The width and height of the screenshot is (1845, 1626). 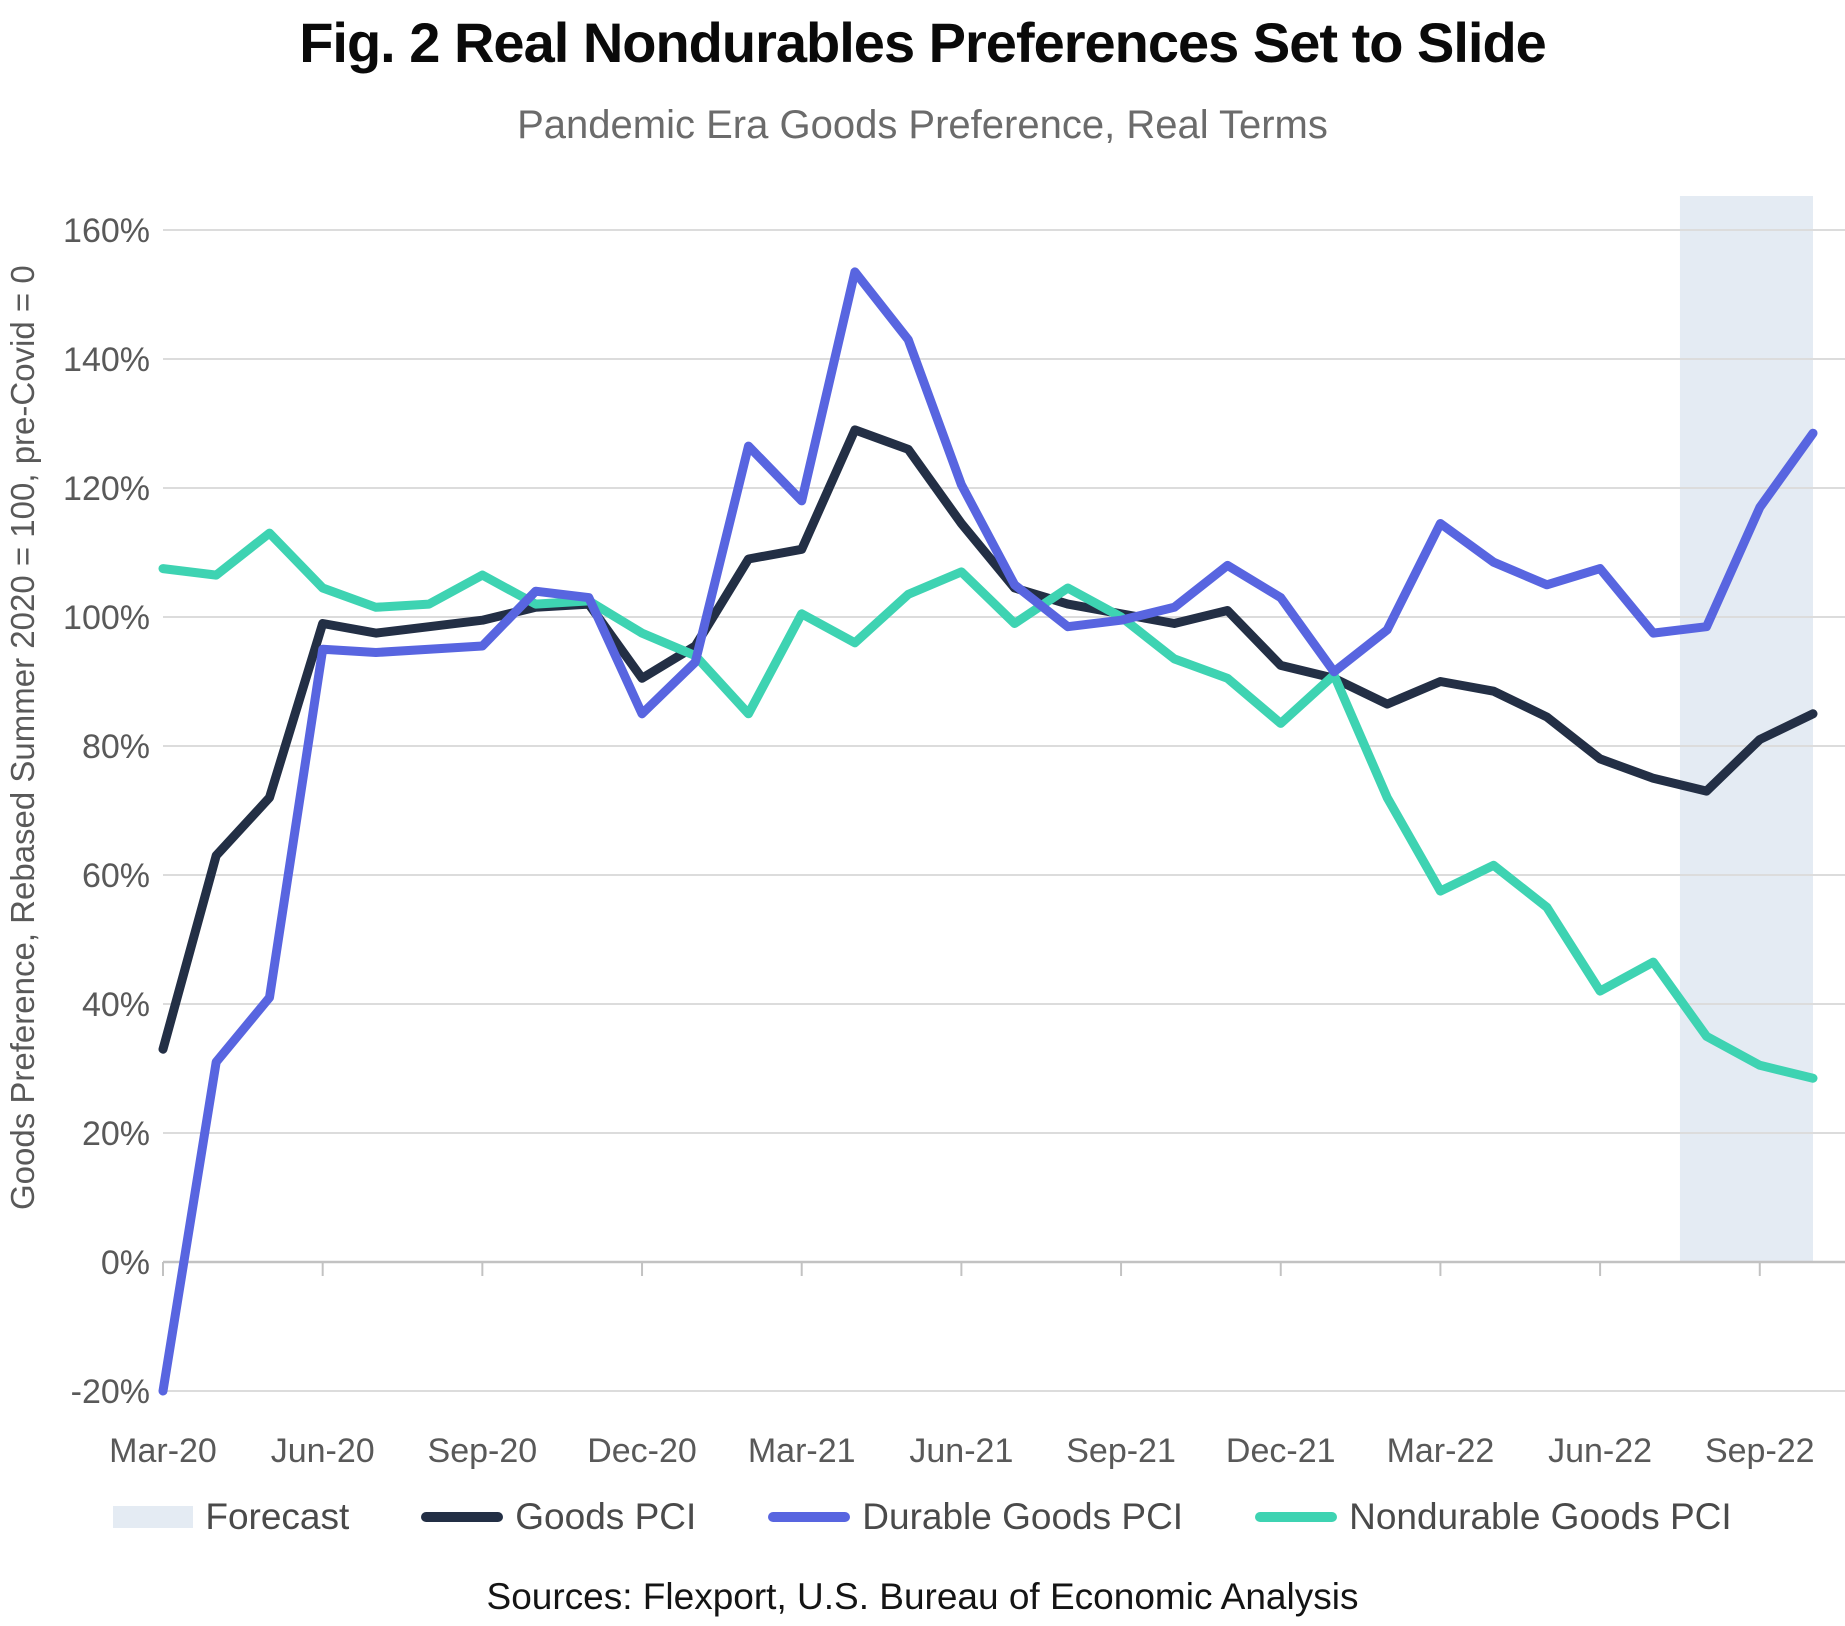 I want to click on forecast-band, so click(x=1746, y=729).